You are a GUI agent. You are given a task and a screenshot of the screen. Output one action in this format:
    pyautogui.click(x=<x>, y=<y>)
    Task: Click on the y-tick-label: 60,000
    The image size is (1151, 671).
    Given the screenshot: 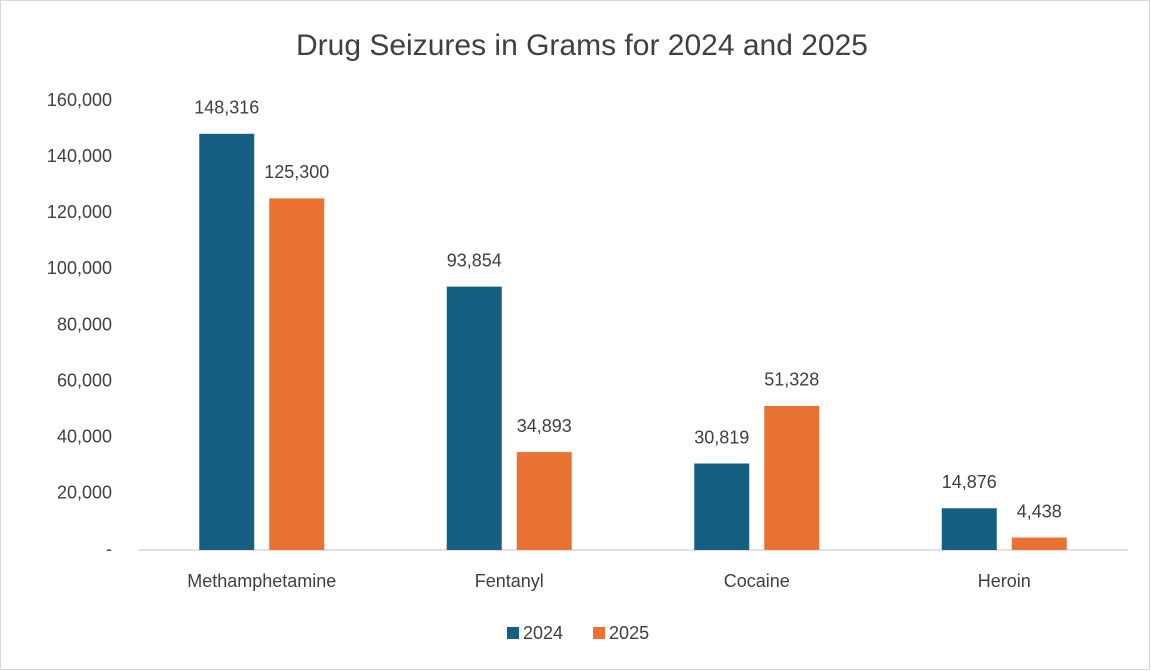 What is the action you would take?
    pyautogui.click(x=84, y=380)
    